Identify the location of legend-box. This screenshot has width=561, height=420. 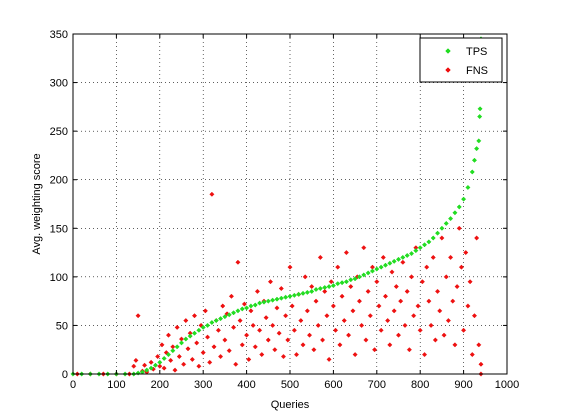
(461, 60).